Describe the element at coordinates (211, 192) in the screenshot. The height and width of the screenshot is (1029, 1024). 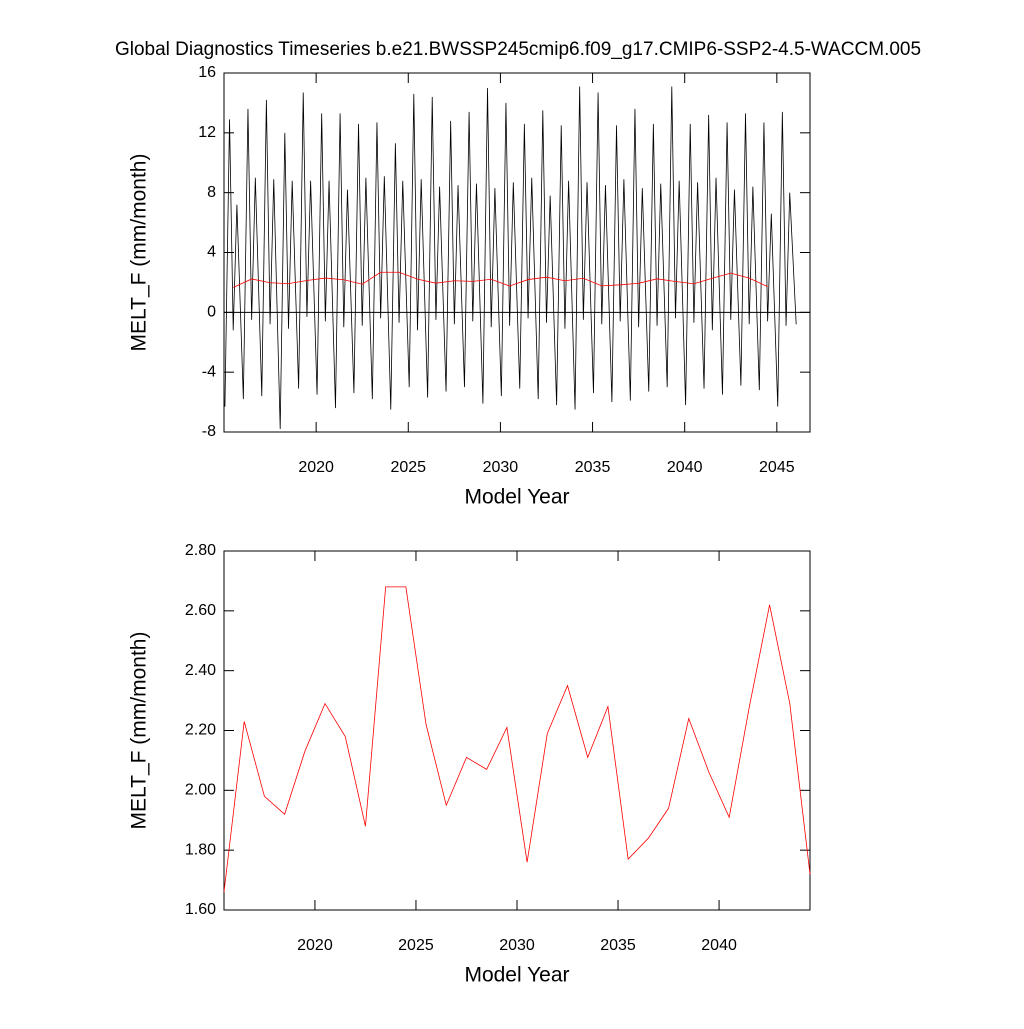
I see `y-tick-label: 8` at that location.